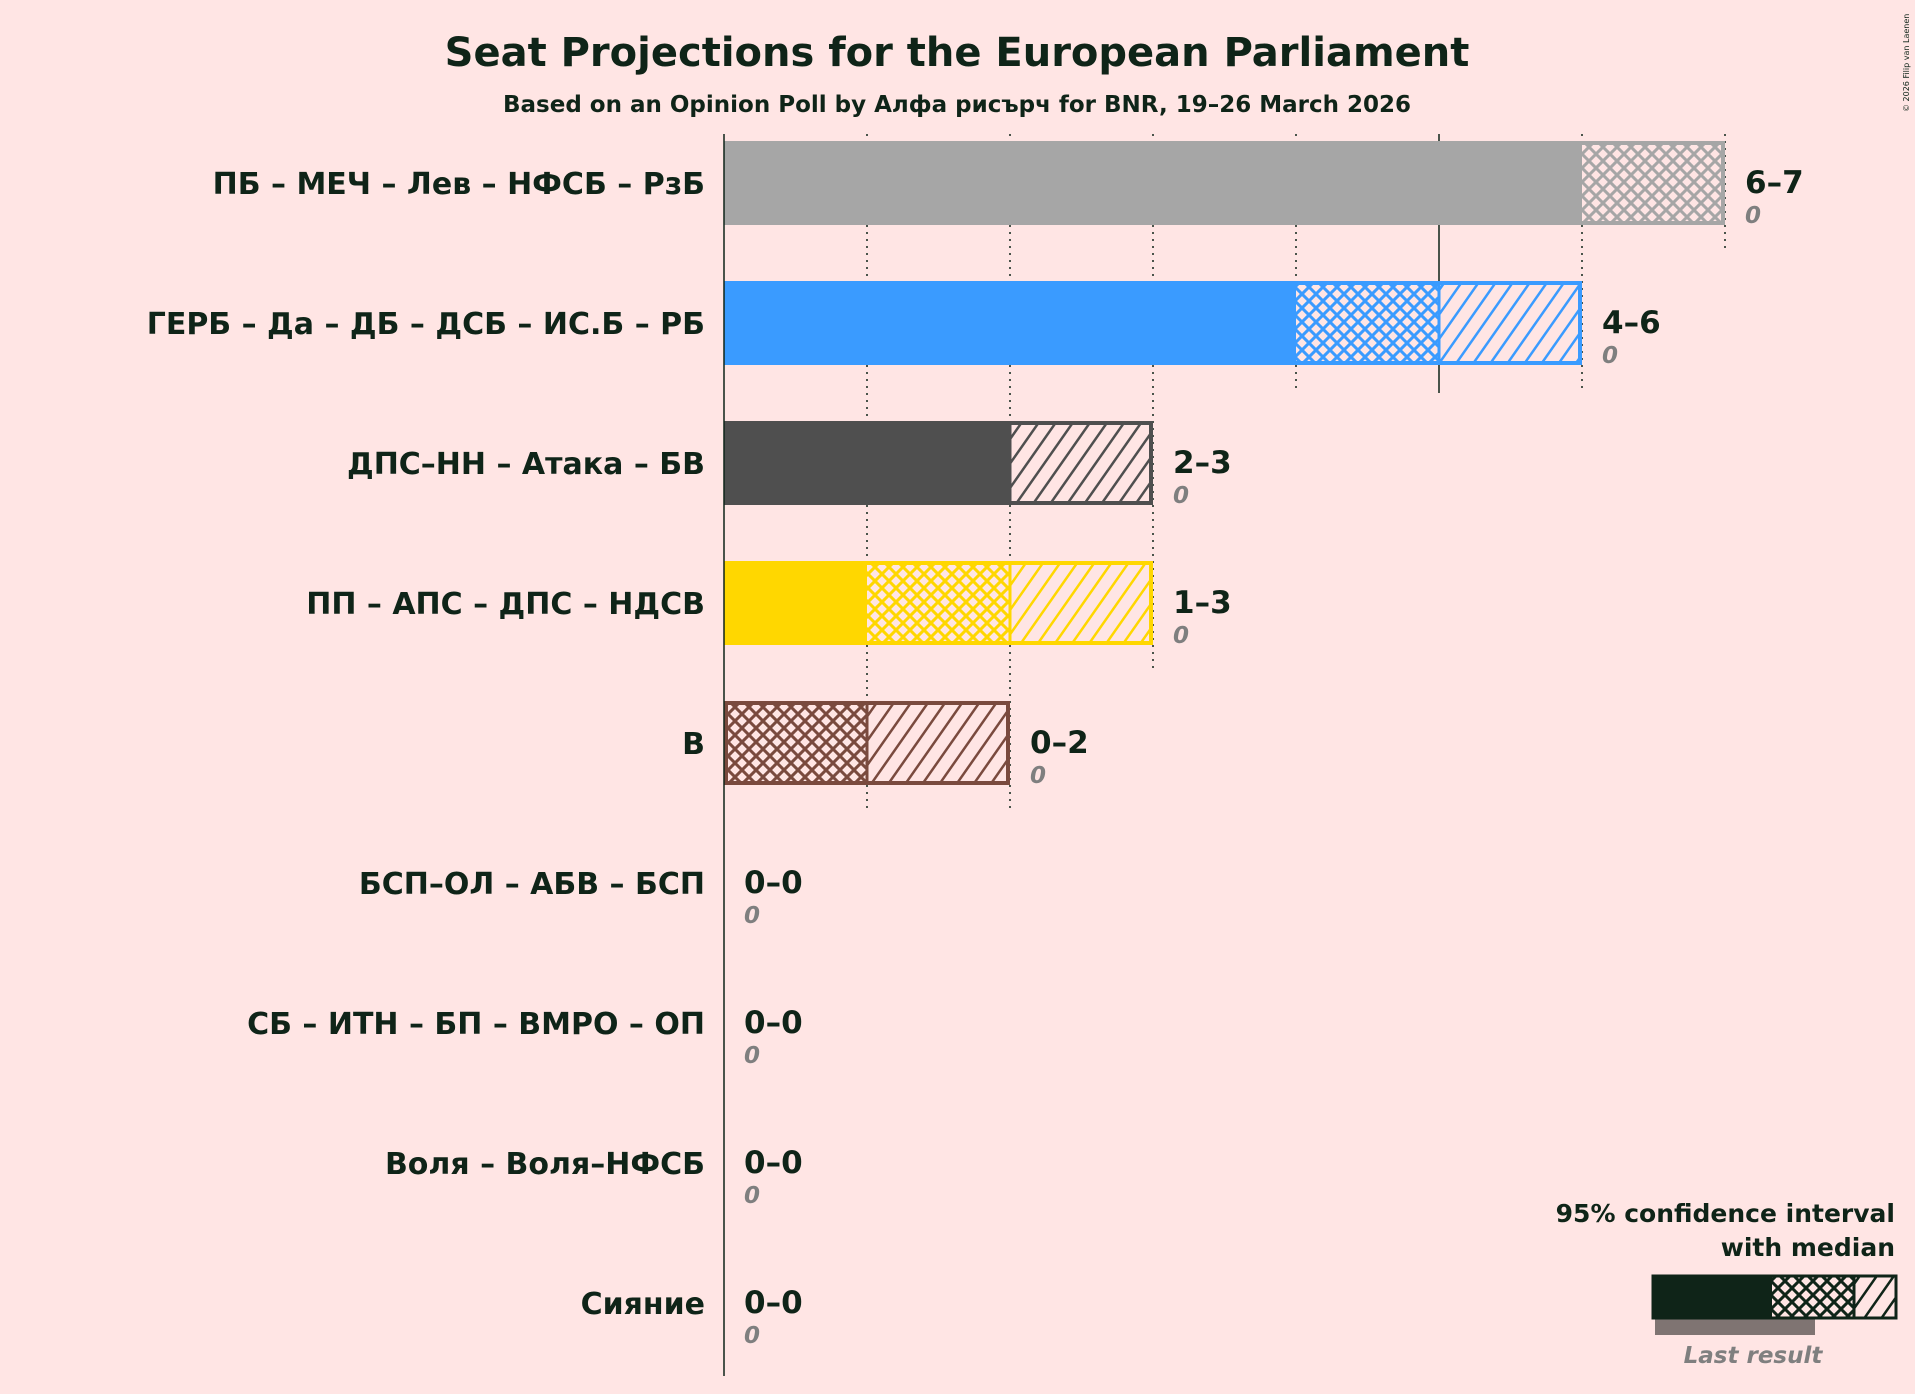 This screenshot has width=1915, height=1394. I want to click on legend-ci-lower, so click(1813, 1297).